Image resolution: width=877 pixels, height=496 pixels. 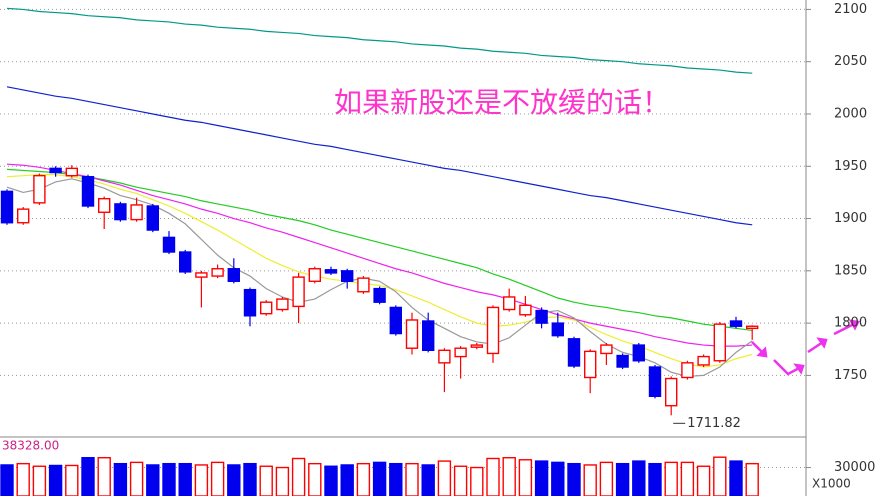 What do you see at coordinates (850, 61) in the screenshot?
I see `y-tick-label: 2050` at bounding box center [850, 61].